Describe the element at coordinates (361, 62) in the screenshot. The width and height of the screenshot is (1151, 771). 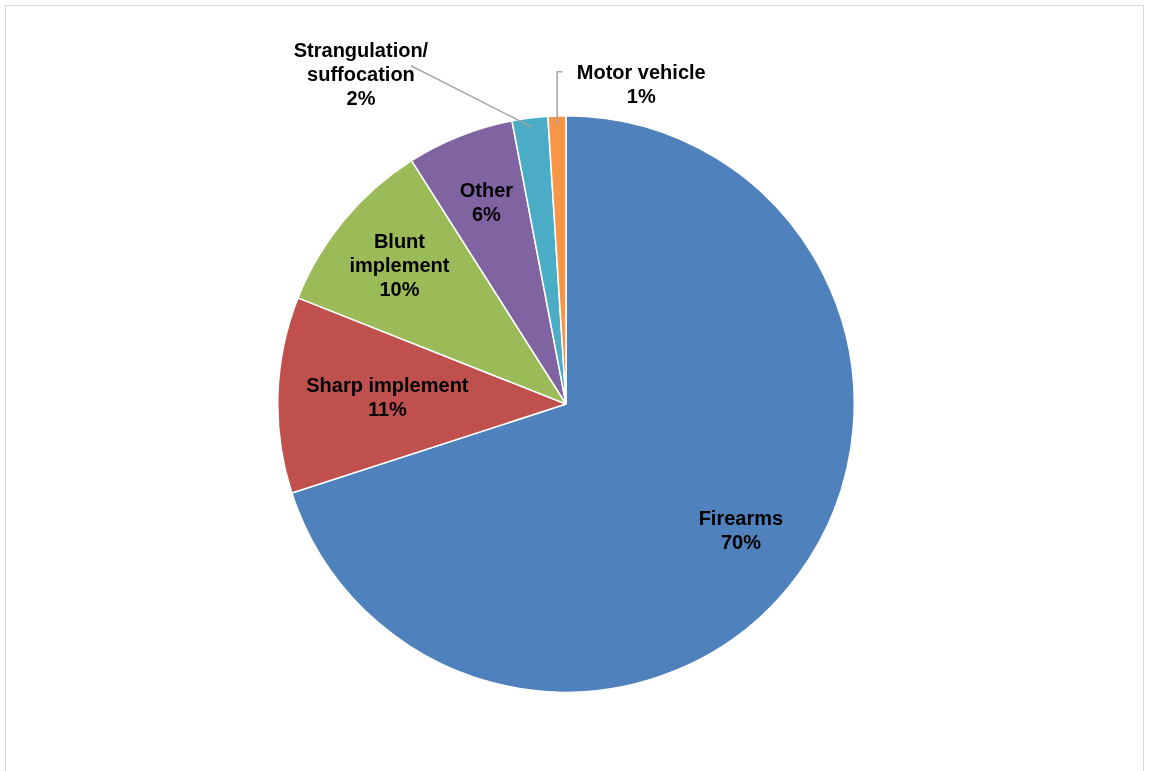
I see `slice-label: Strangulation/ suffocation` at that location.